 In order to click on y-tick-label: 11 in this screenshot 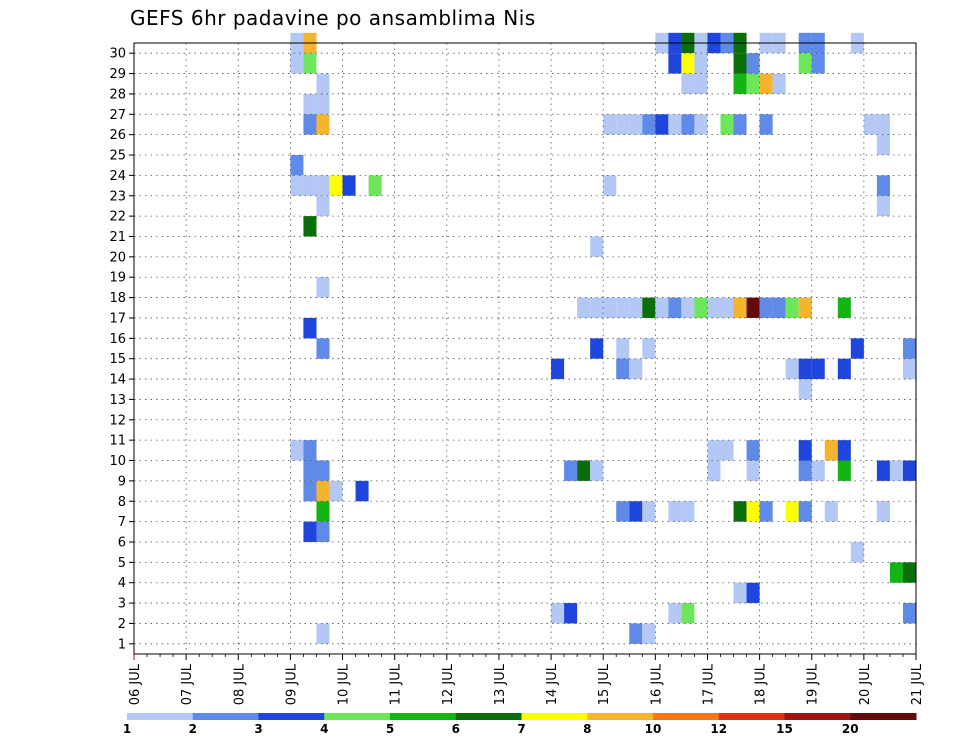, I will do `click(117, 441)`.